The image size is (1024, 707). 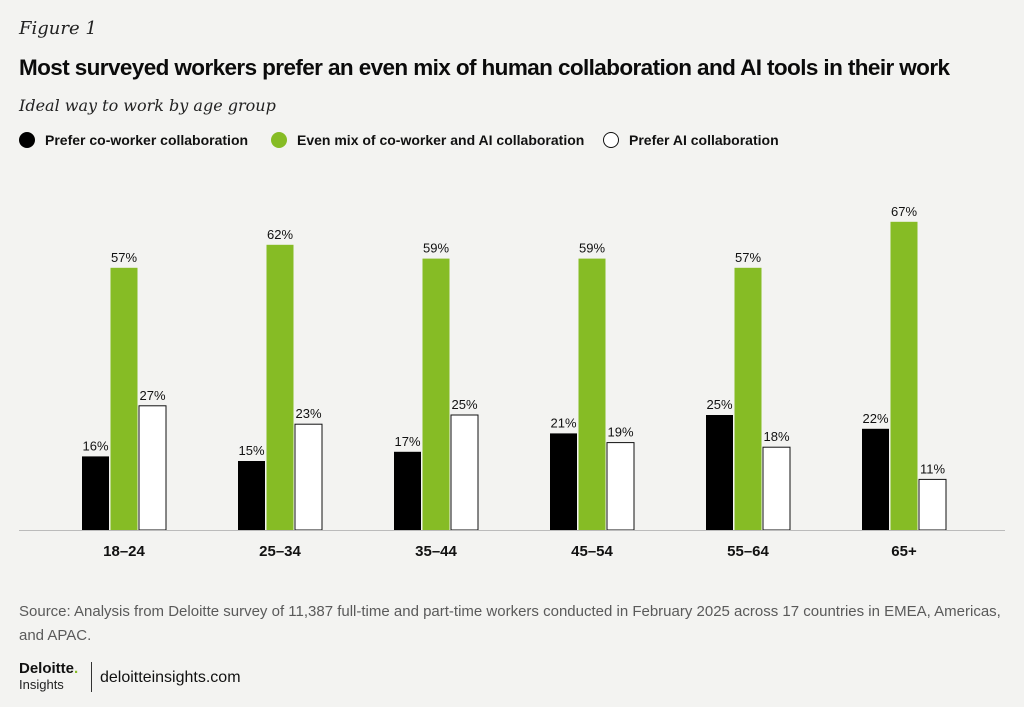 What do you see at coordinates (279, 140) in the screenshot?
I see `legend-swatch-even-mix` at bounding box center [279, 140].